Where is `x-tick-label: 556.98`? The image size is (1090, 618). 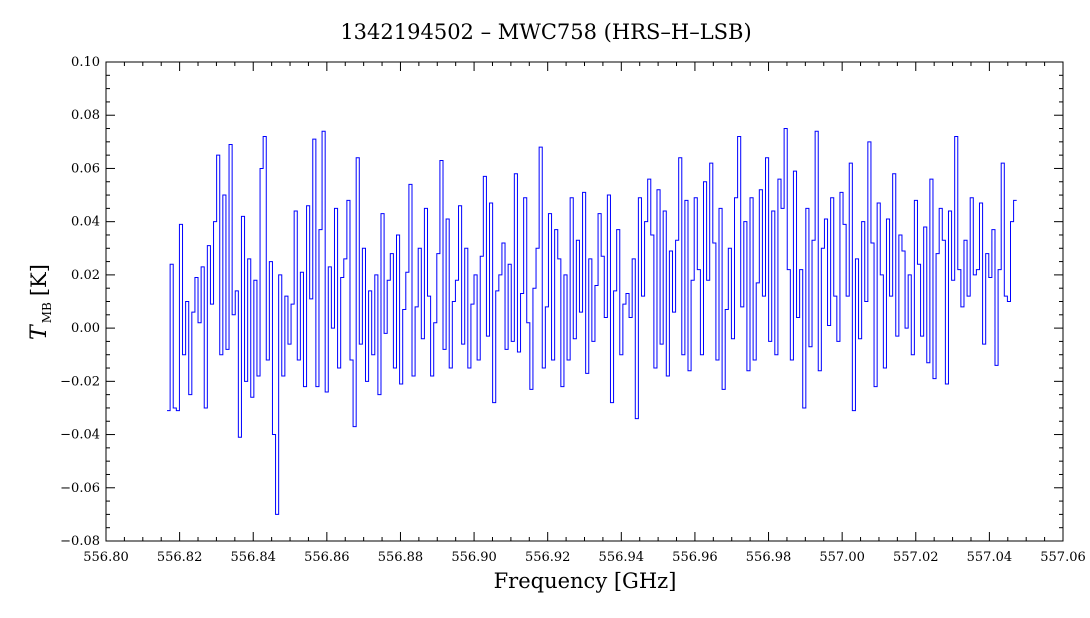 x-tick-label: 556.98 is located at coordinates (769, 557).